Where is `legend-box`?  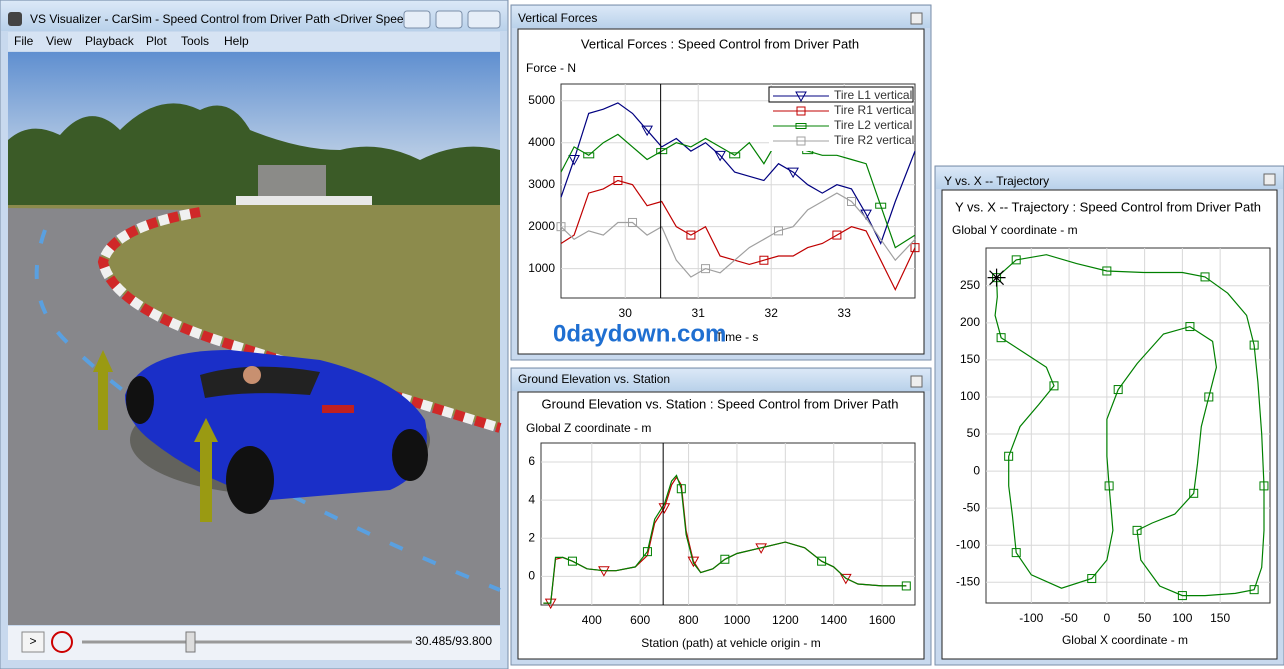
legend-box is located at coordinates (841, 119).